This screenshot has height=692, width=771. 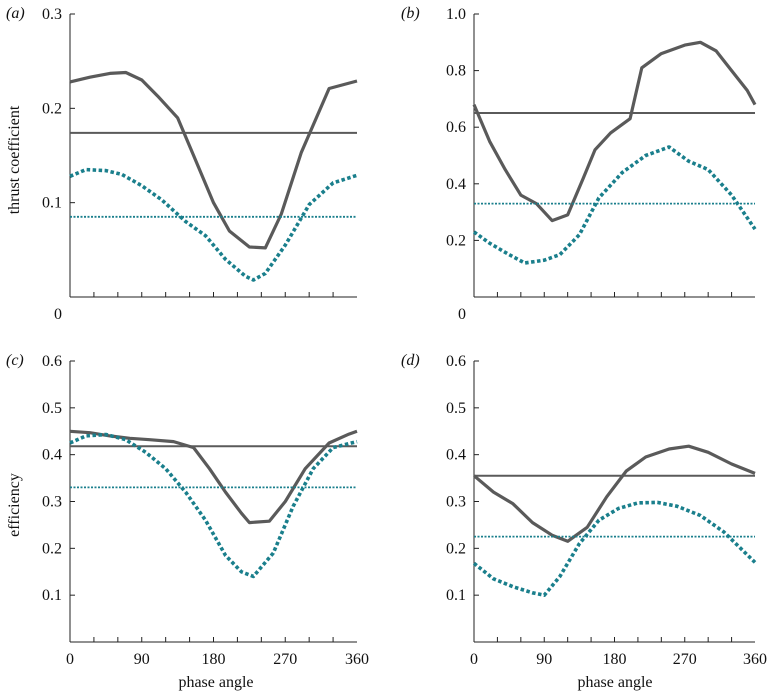 What do you see at coordinates (14, 505) in the screenshot?
I see `y-axis-title-c: efficiency` at bounding box center [14, 505].